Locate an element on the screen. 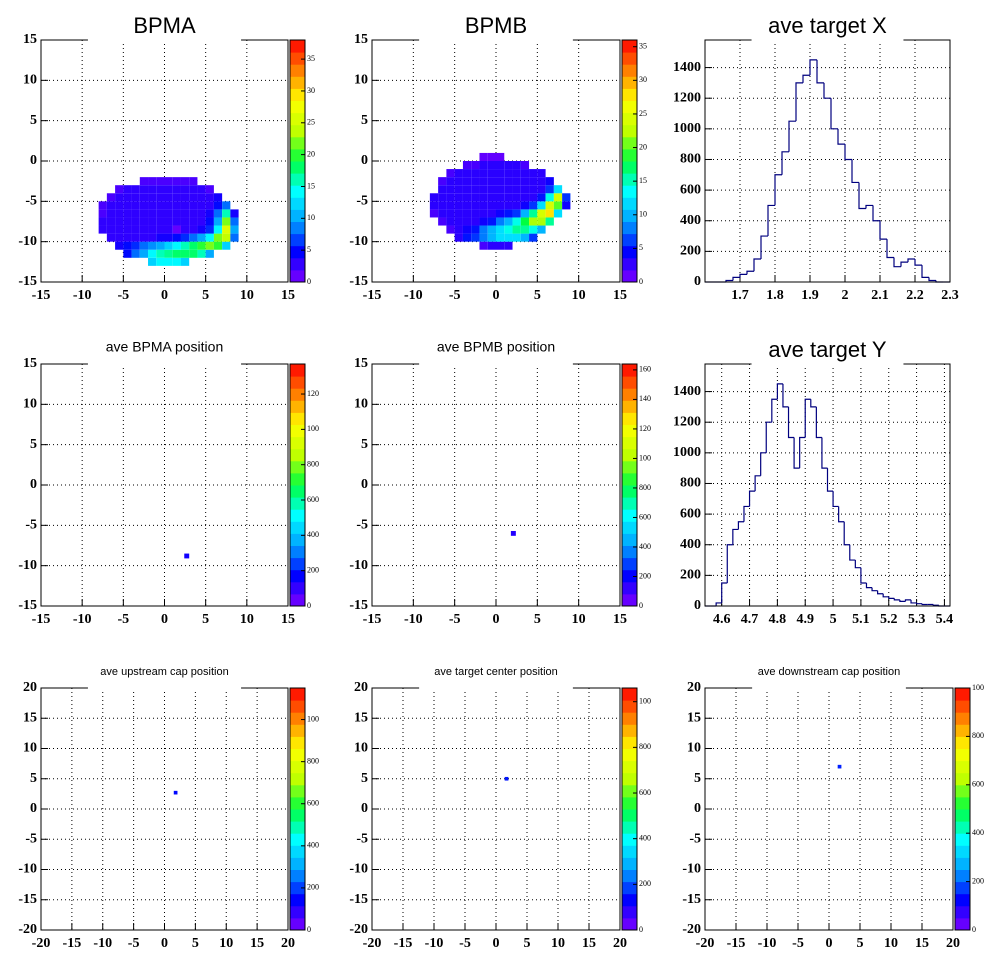 The height and width of the screenshot is (972, 996). z-tick-label: 100 is located at coordinates (978, 687).